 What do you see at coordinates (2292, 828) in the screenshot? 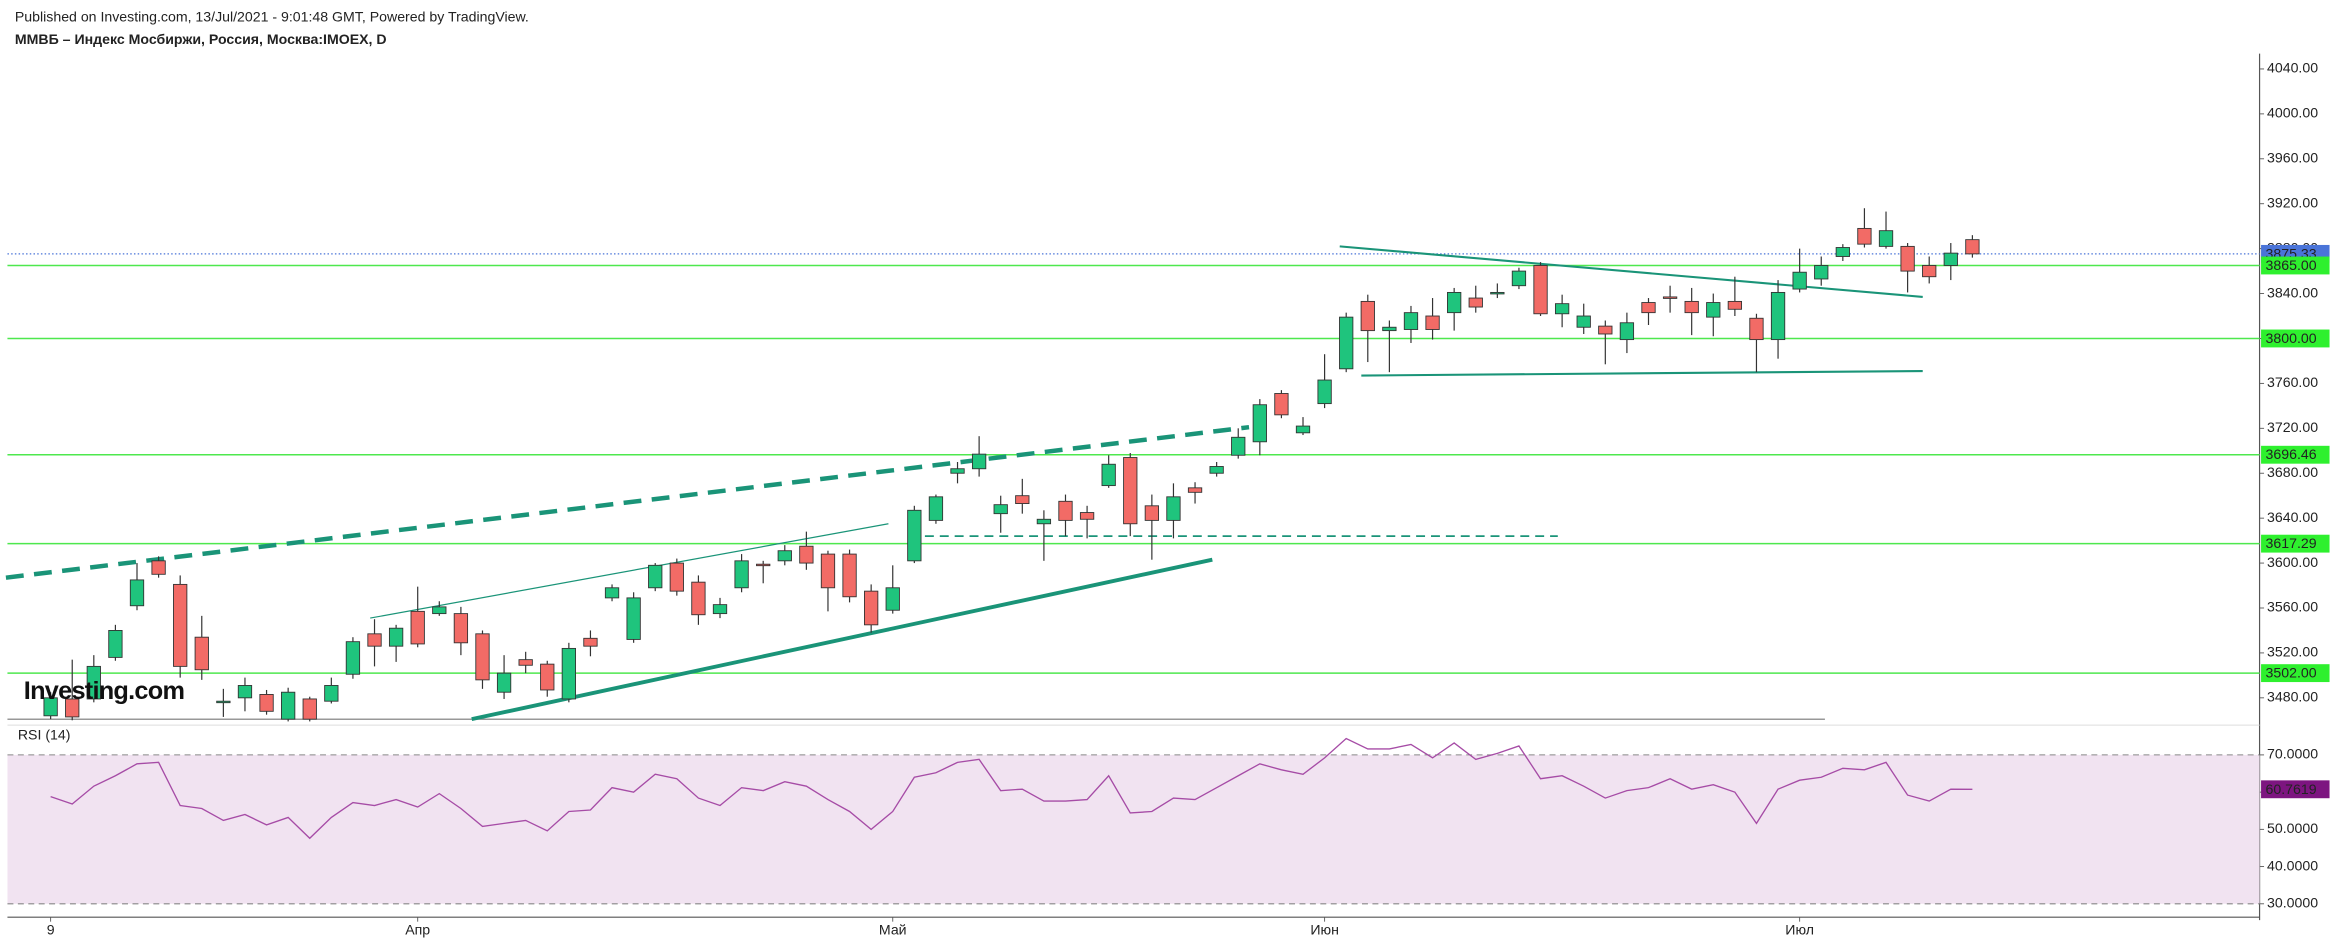
I see `y-tick-label: 50.0000` at bounding box center [2292, 828].